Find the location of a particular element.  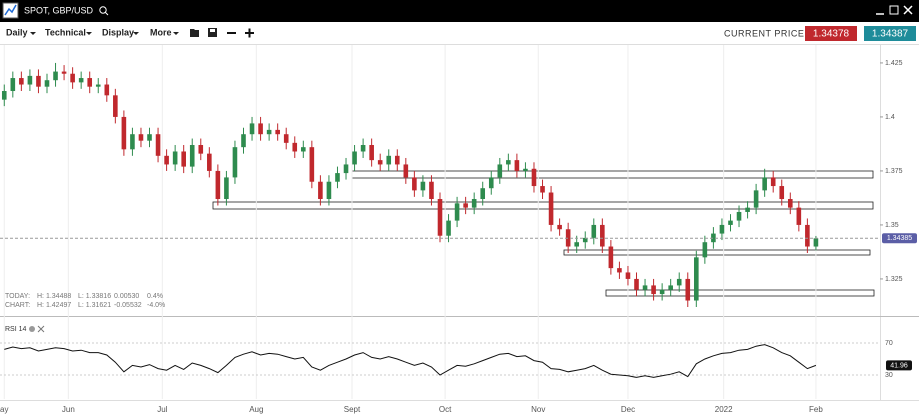

x-tick-label: Aug is located at coordinates (256, 409).